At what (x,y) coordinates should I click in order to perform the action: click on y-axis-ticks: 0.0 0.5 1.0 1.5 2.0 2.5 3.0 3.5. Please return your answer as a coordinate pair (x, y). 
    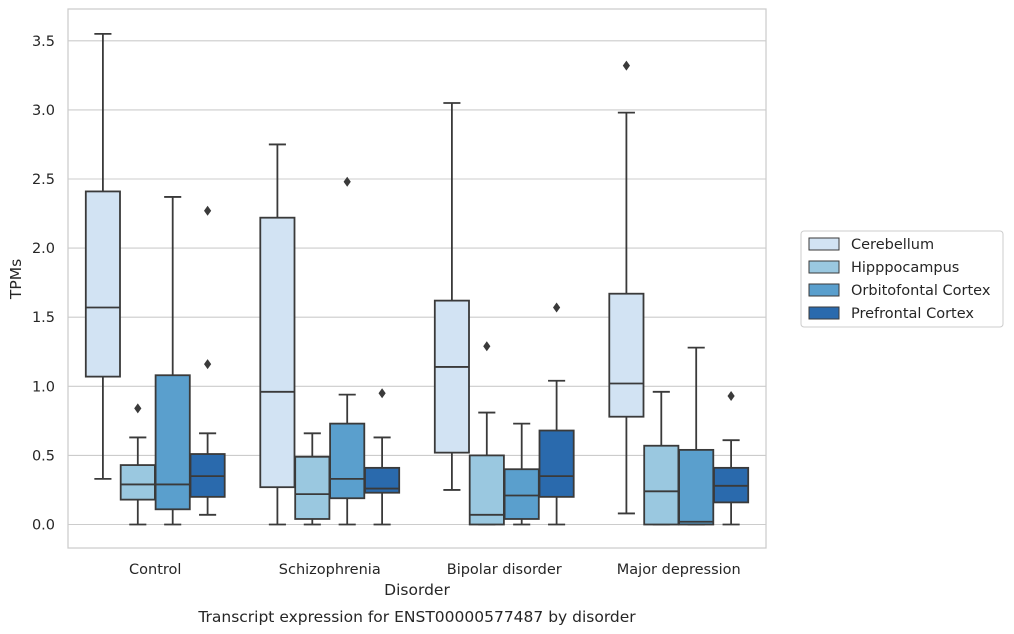
    Looking at the image, I should click on (43, 284).